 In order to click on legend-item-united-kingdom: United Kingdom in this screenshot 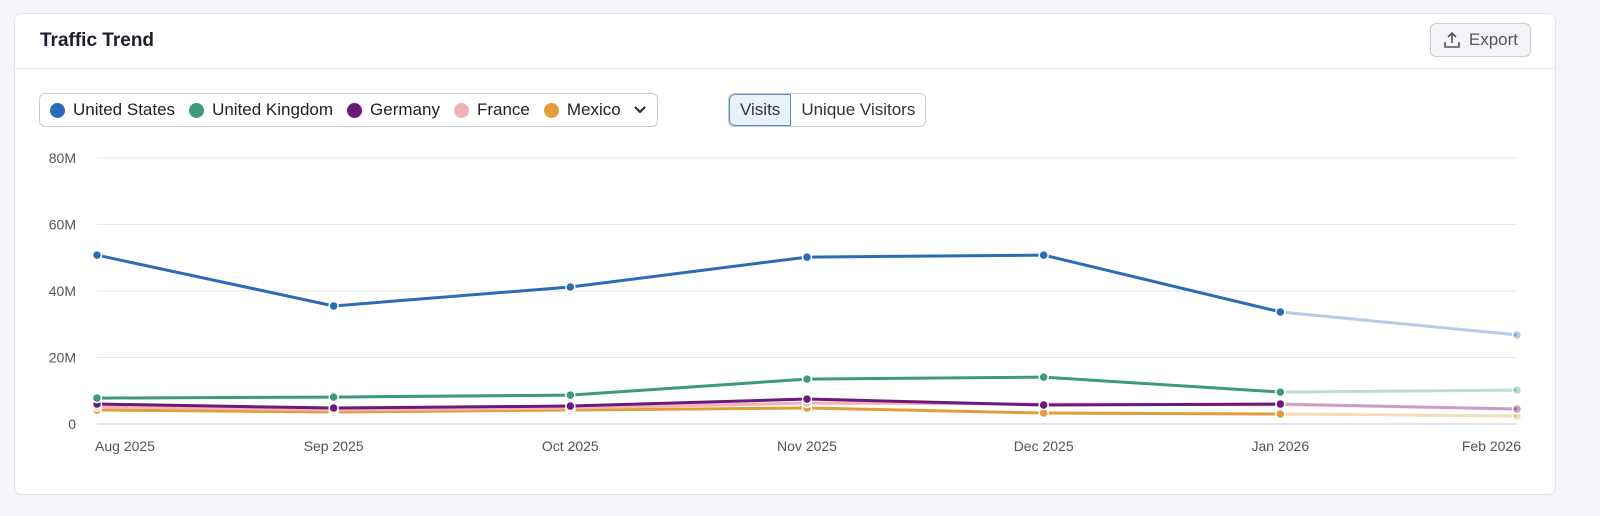, I will do `click(261, 110)`.